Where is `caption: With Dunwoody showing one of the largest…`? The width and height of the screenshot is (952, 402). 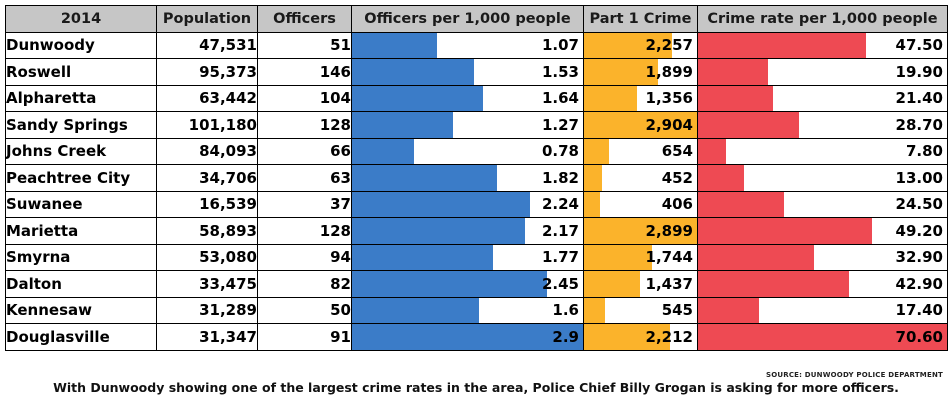 caption: With Dunwoody showing one of the largest… is located at coordinates (476, 387).